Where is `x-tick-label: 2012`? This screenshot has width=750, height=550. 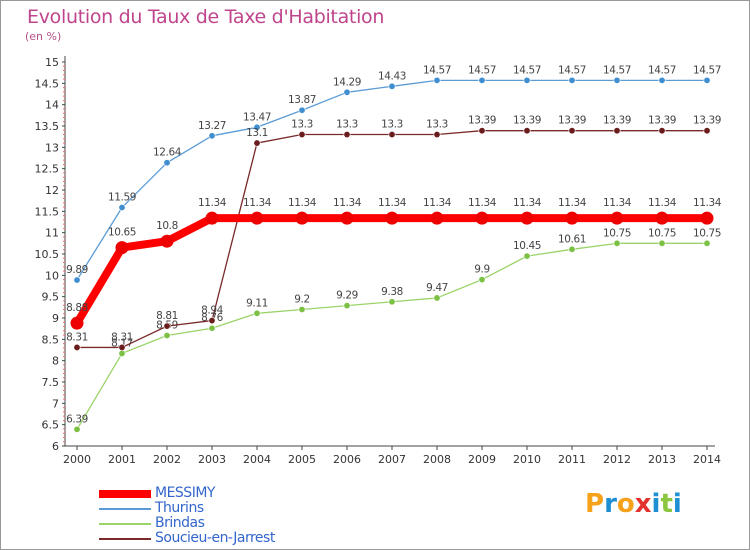 x-tick-label: 2012 is located at coordinates (617, 459).